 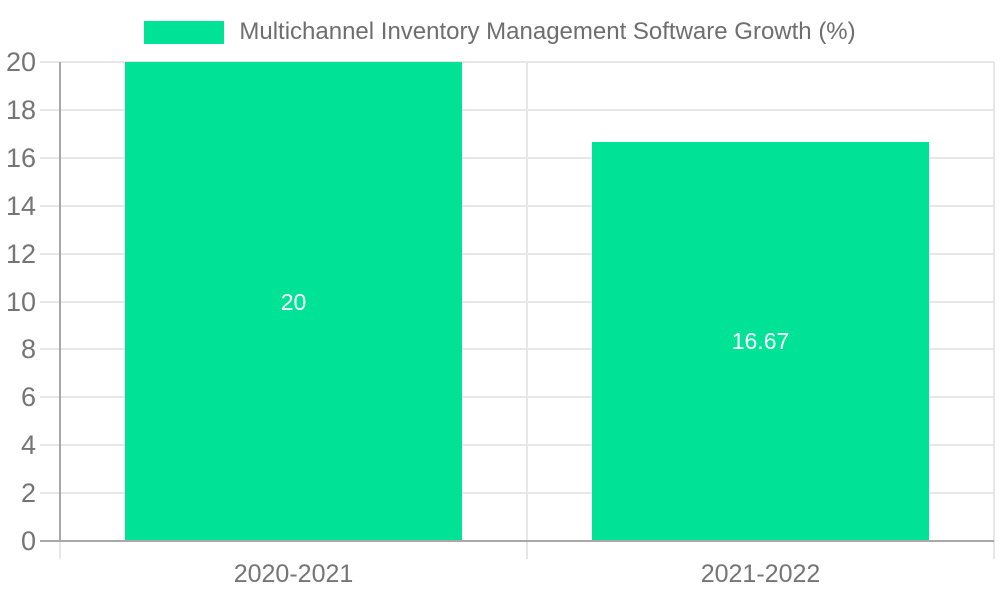 I want to click on y-axis-tick-label: 14, so click(x=20, y=205).